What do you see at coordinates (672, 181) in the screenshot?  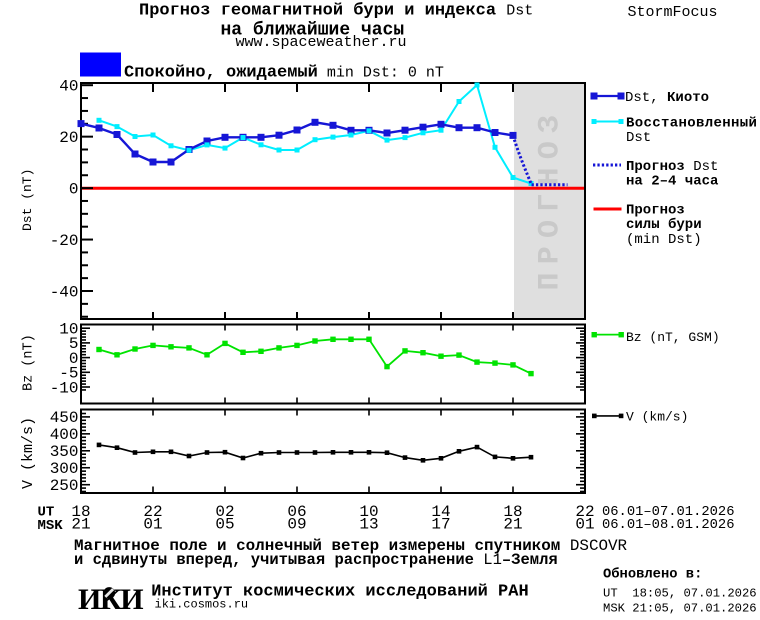 I see `svg-text: на 2–4 часа` at bounding box center [672, 181].